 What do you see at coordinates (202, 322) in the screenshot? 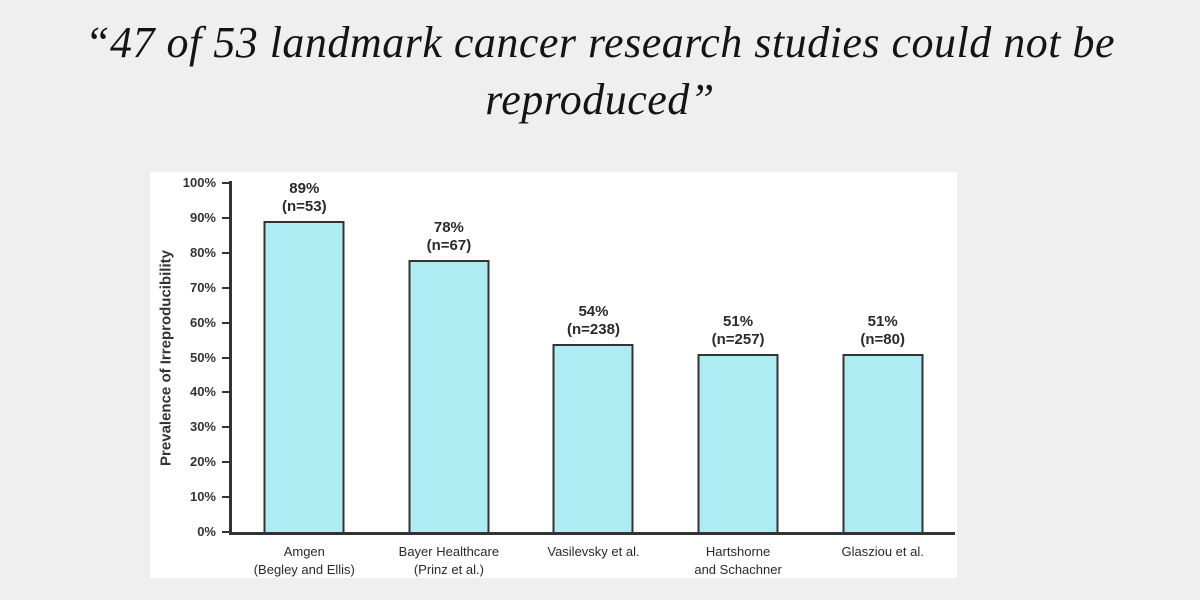
I see `y-tick-label: 60%` at bounding box center [202, 322].